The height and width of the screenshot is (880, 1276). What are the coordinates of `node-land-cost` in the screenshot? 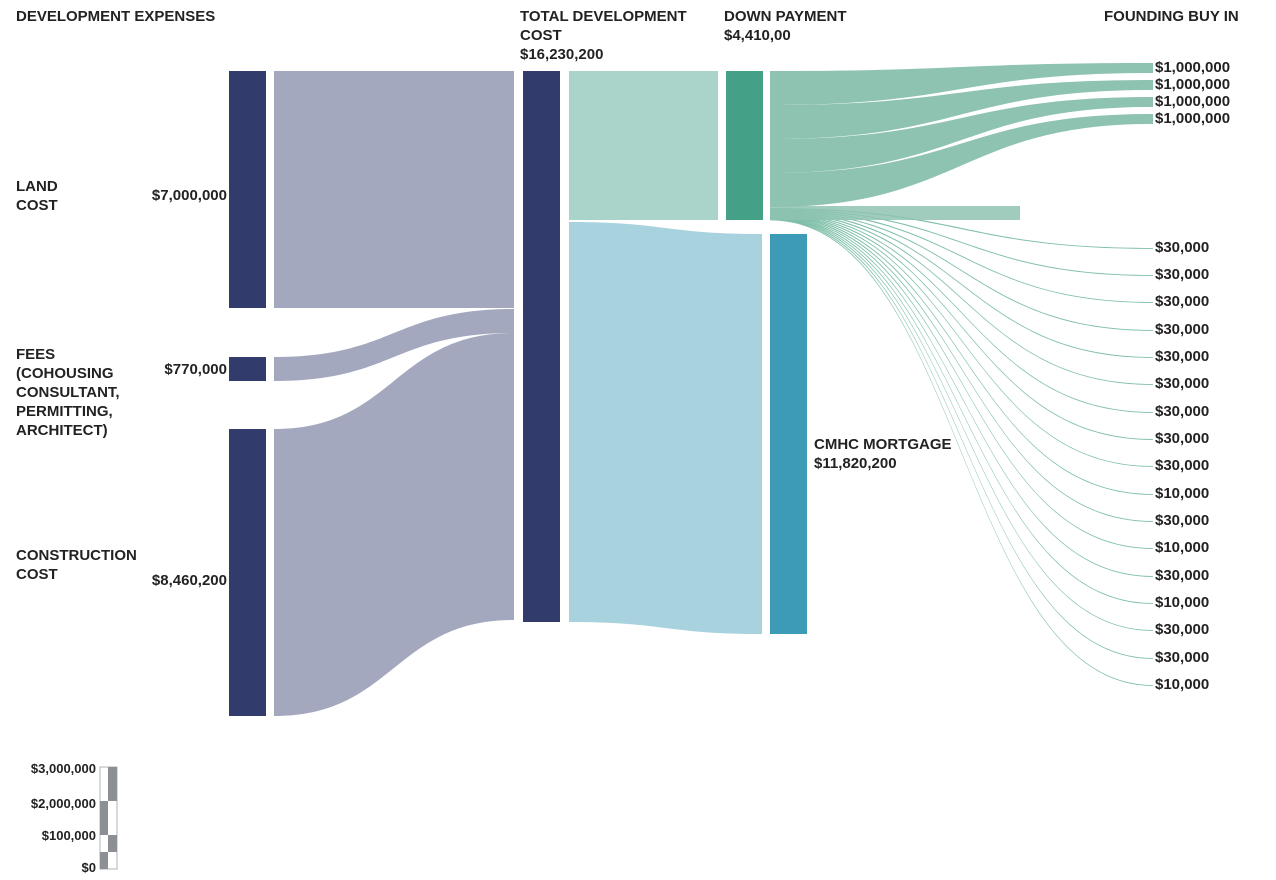 It's located at (247, 189).